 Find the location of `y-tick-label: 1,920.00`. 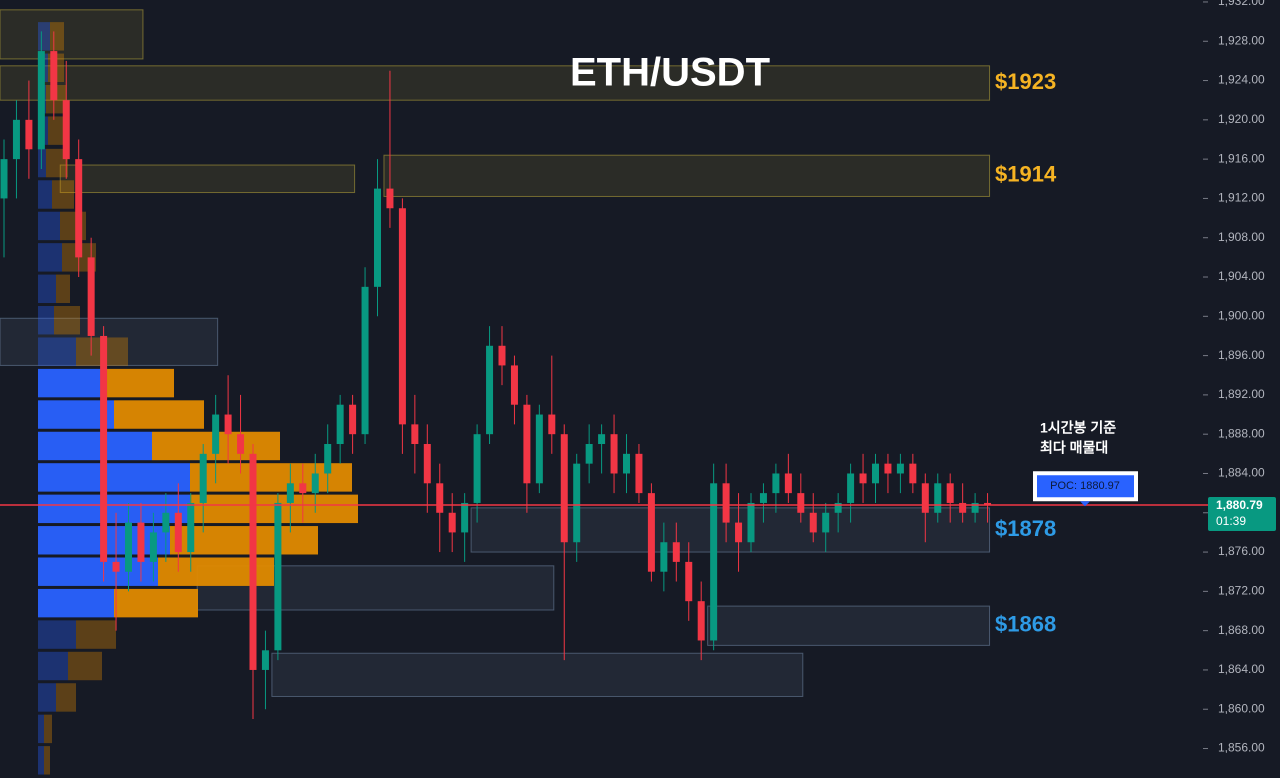

y-tick-label: 1,920.00 is located at coordinates (1241, 119).